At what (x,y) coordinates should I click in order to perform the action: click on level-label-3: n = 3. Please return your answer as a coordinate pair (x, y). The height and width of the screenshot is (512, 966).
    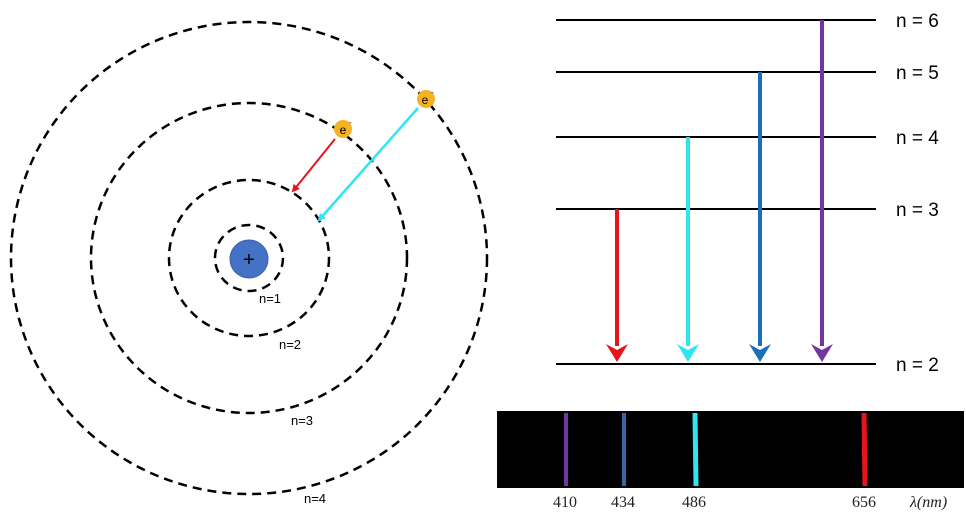
    Looking at the image, I should click on (917, 210).